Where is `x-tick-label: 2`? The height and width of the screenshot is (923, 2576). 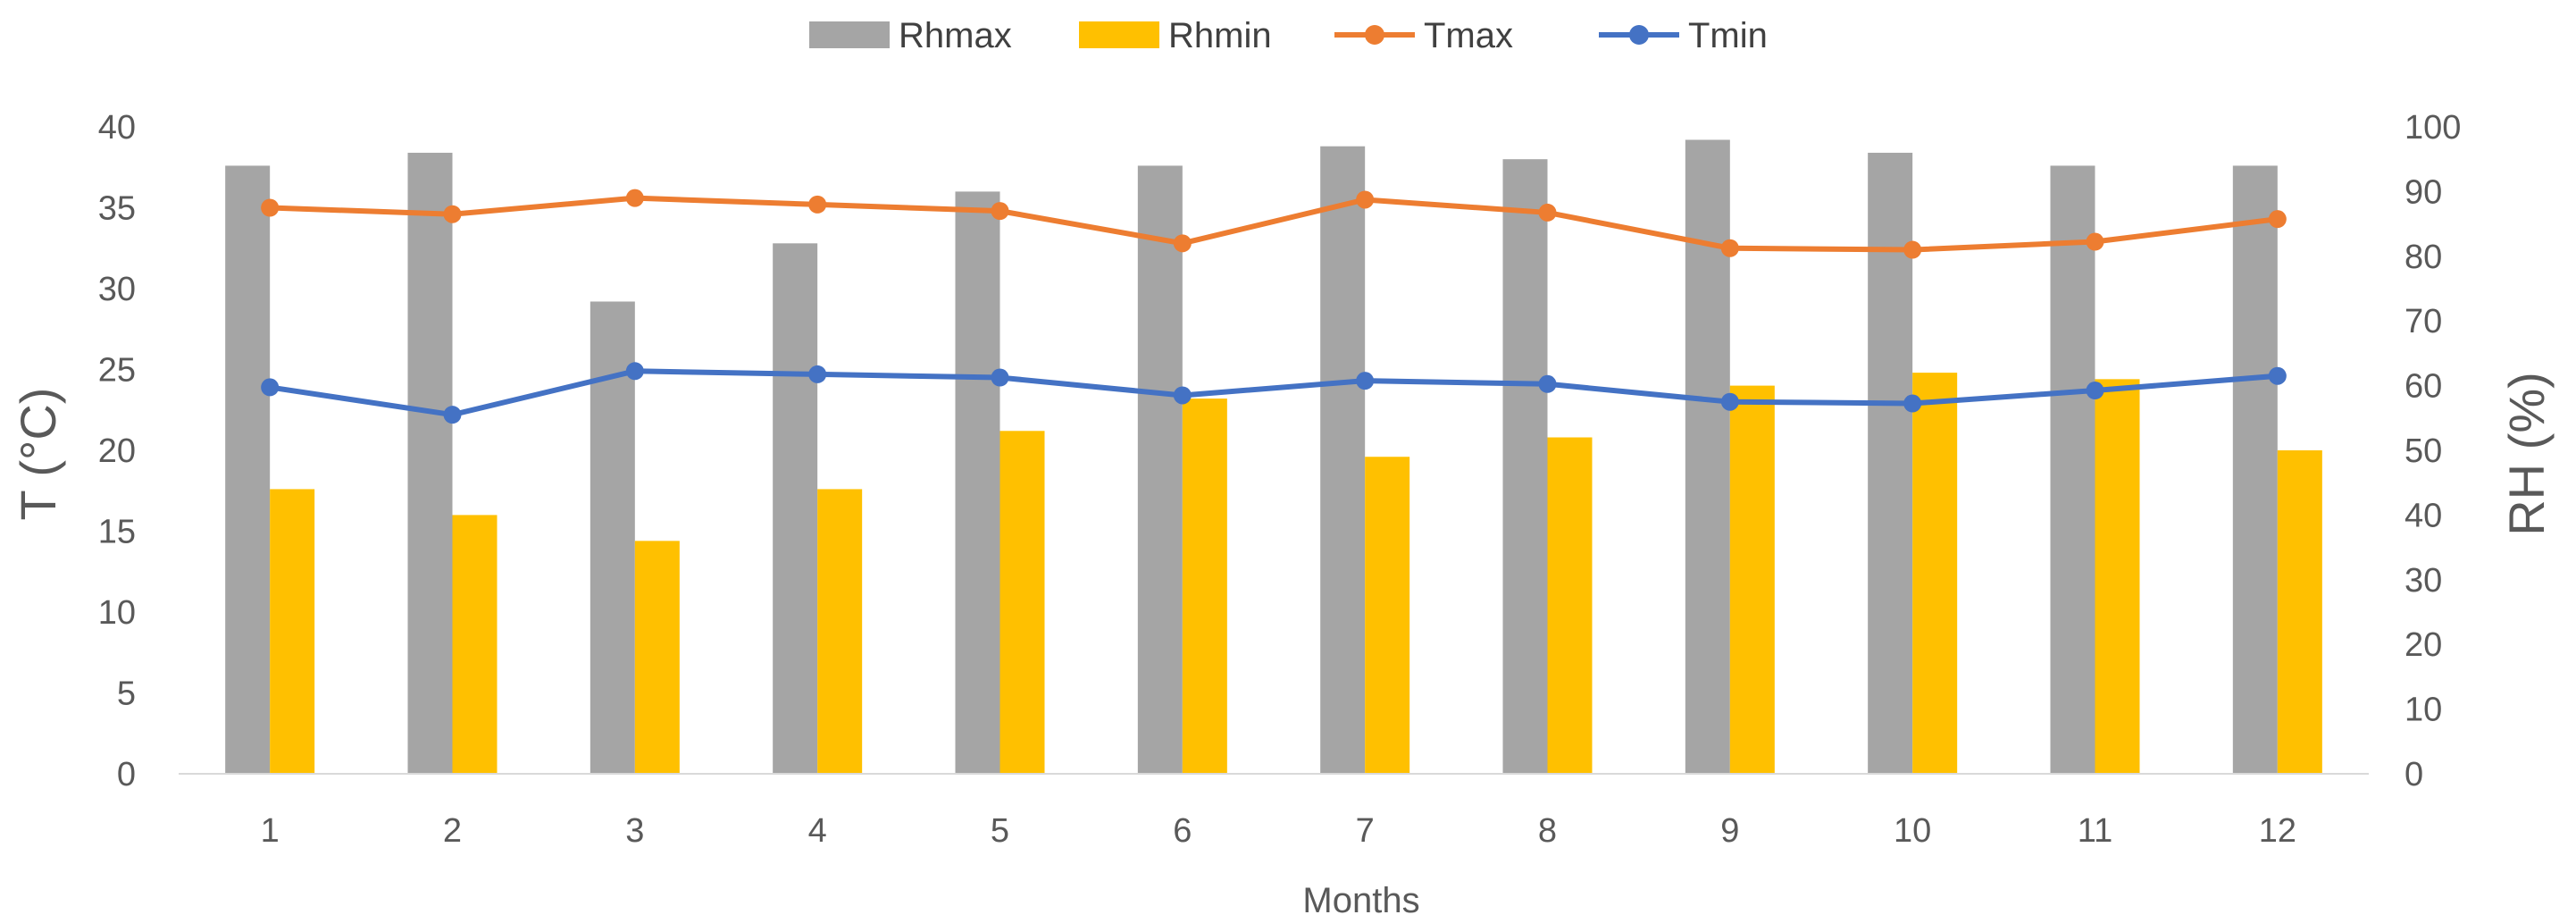
x-tick-label: 2 is located at coordinates (453, 831).